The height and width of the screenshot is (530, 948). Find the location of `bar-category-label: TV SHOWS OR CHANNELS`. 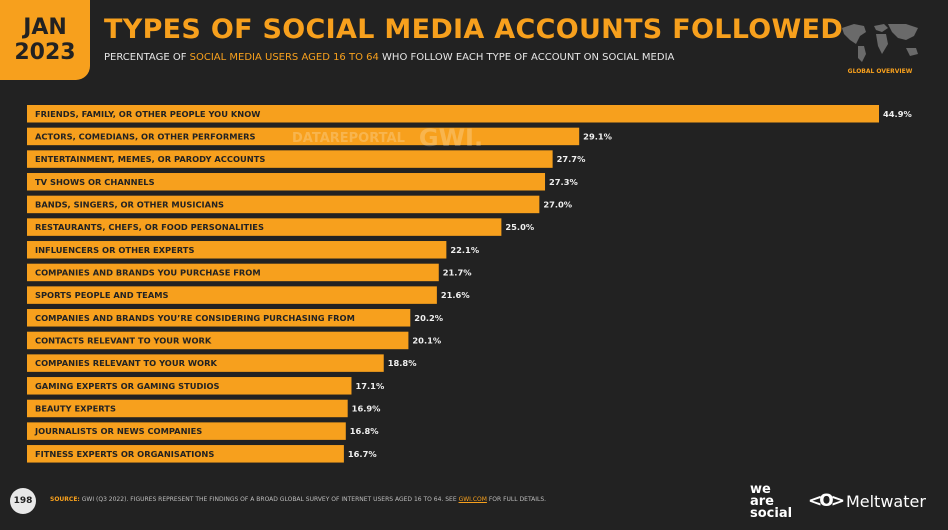

bar-category-label: TV SHOWS OR CHANNELS is located at coordinates (95, 182).